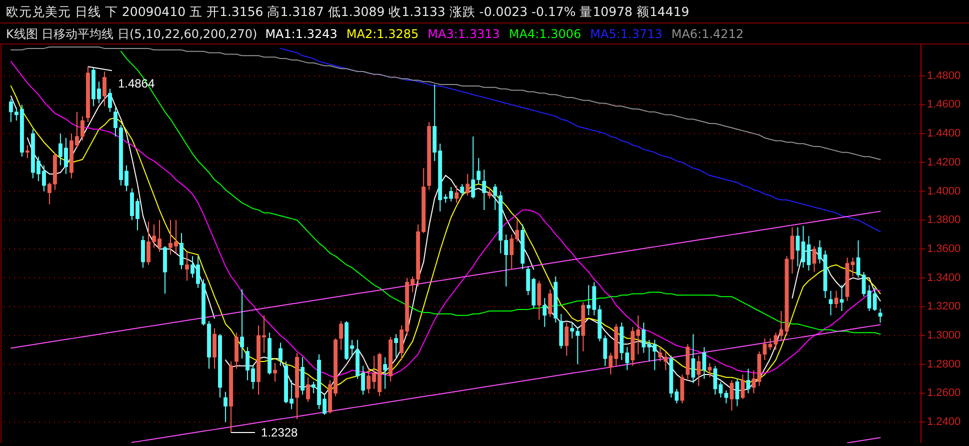  Describe the element at coordinates (382, 34) in the screenshot. I see `text: MA2:1.3285` at that location.